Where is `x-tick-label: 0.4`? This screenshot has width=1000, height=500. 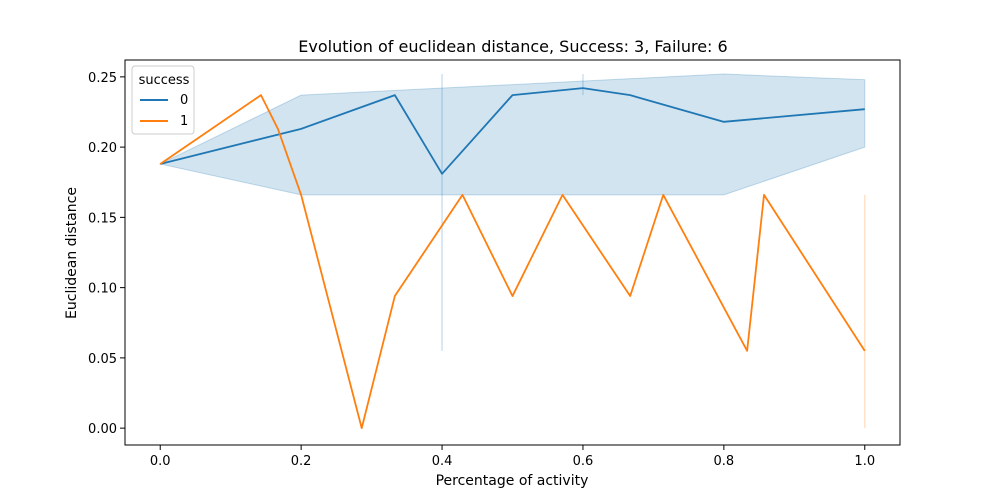 x-tick-label: 0.4 is located at coordinates (442, 461).